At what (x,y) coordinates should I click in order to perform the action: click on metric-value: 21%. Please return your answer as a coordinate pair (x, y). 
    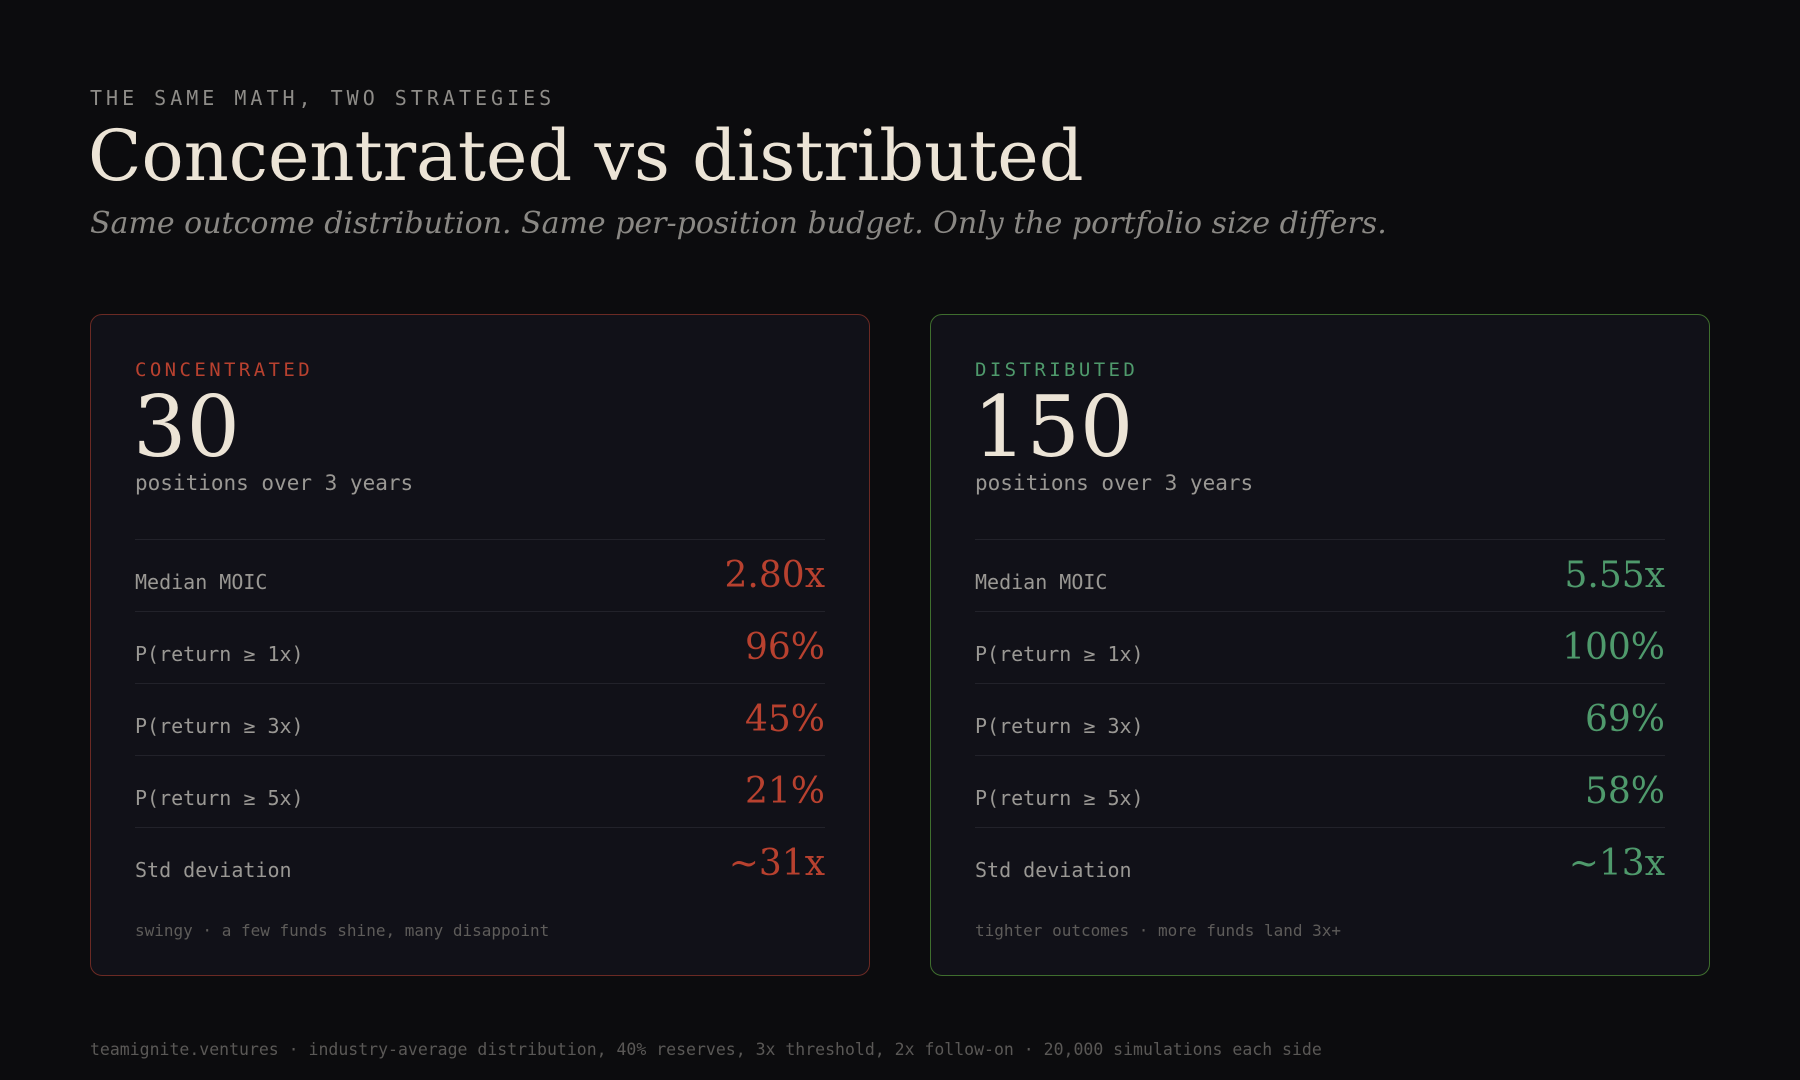
    Looking at the image, I should click on (784, 791).